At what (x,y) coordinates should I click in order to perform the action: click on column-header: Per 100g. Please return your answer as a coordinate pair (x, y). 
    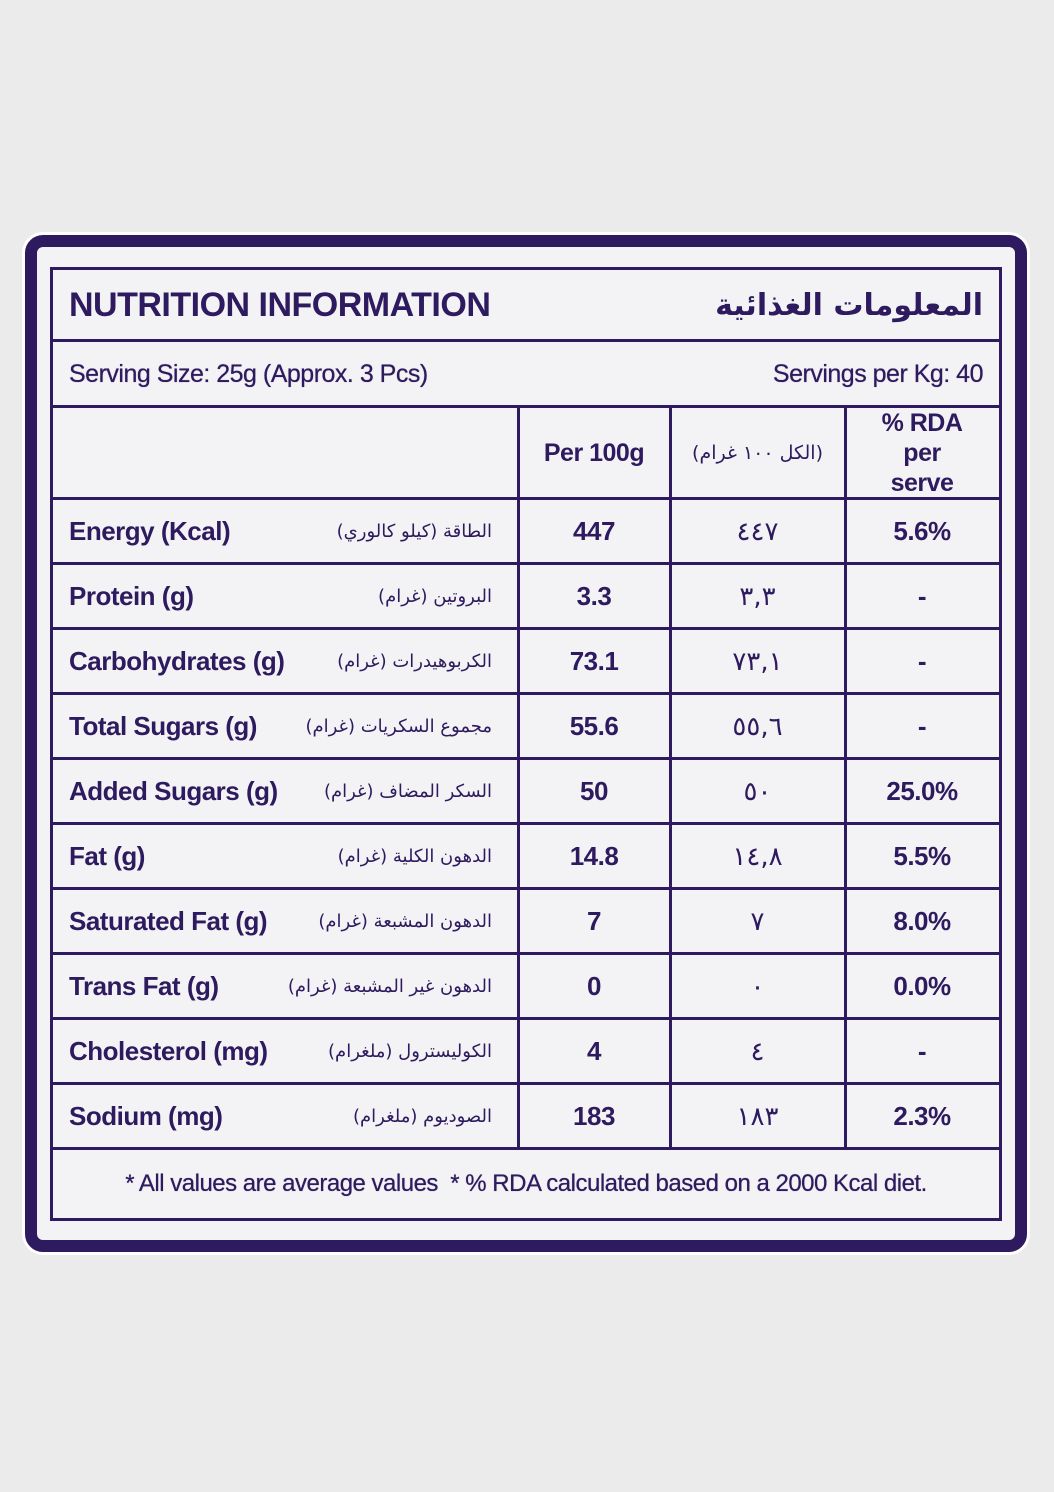
    Looking at the image, I should click on (594, 453).